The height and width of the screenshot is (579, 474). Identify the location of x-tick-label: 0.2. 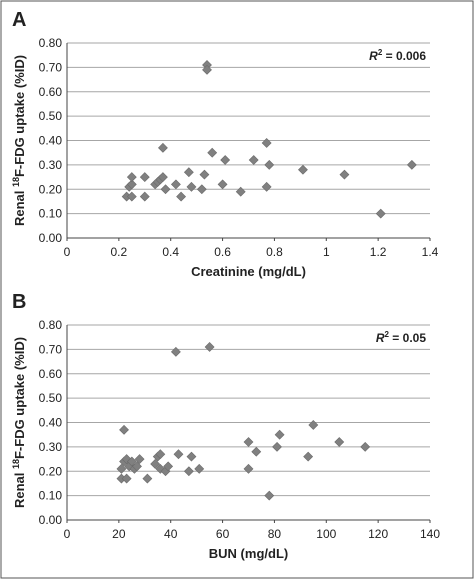
(119, 252).